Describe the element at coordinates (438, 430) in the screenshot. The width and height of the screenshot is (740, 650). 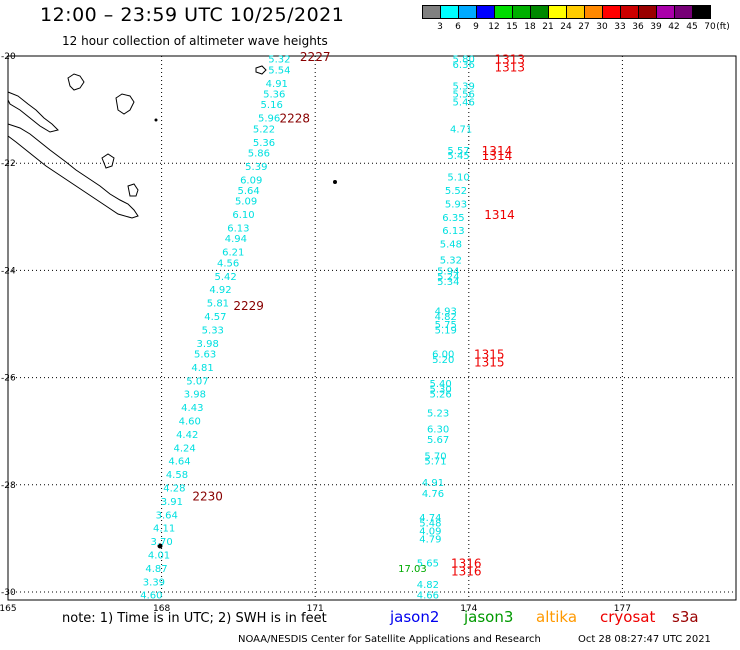
I see `wave-height-value: 6.30` at that location.